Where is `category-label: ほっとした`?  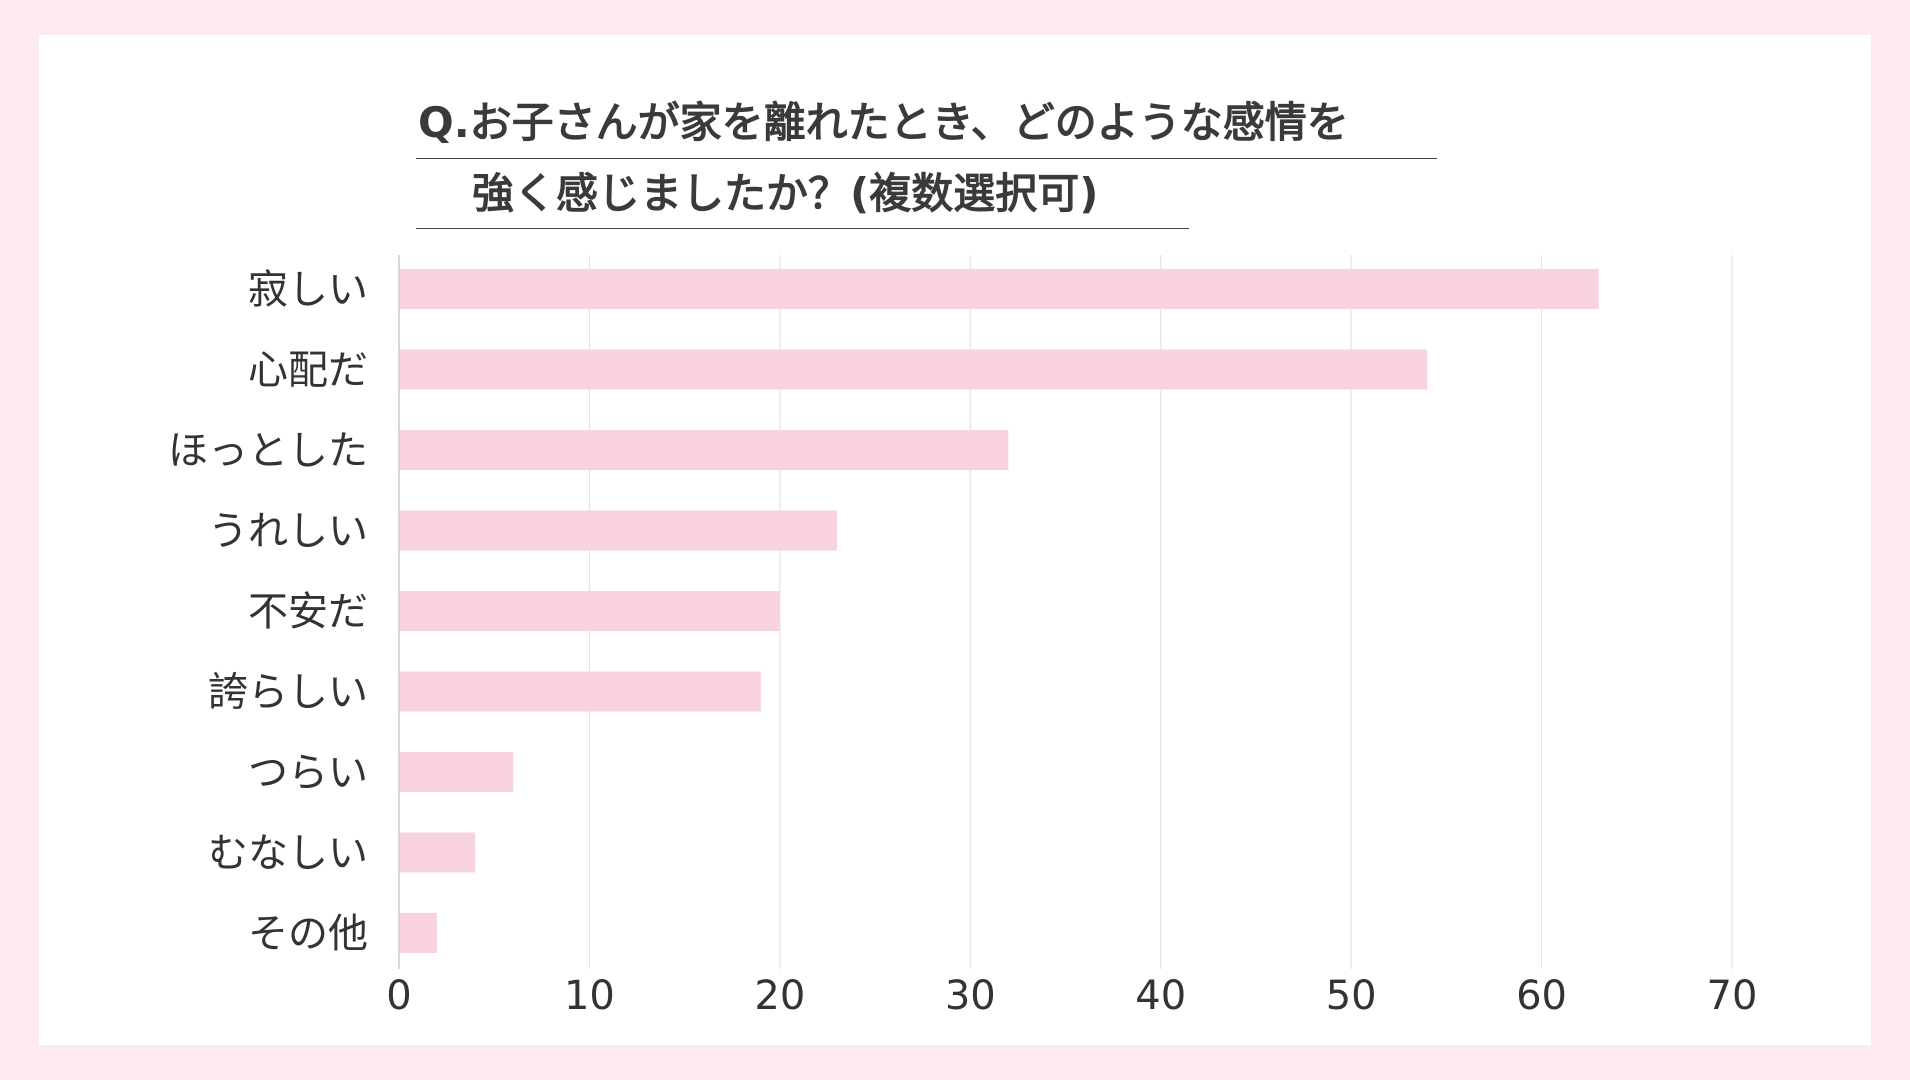
category-label: ほっとした is located at coordinates (268, 451).